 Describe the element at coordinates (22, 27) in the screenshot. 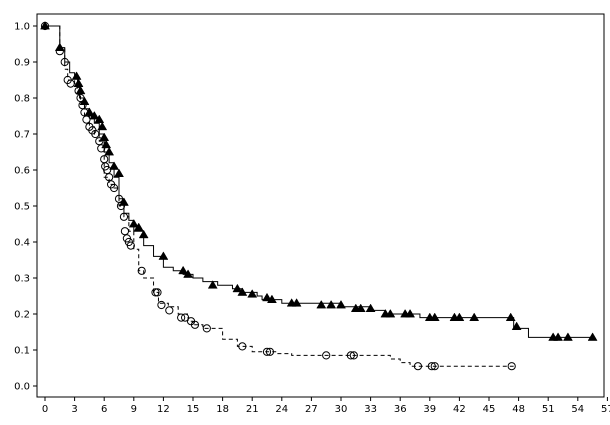

I see `y-tick-label: 1.0` at that location.